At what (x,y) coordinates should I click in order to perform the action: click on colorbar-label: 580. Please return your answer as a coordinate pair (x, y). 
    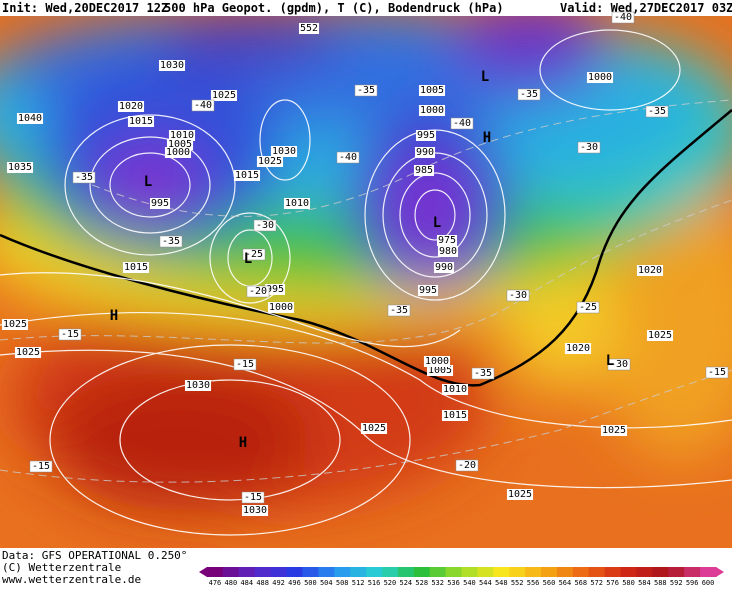
    Looking at the image, I should click on (628, 583).